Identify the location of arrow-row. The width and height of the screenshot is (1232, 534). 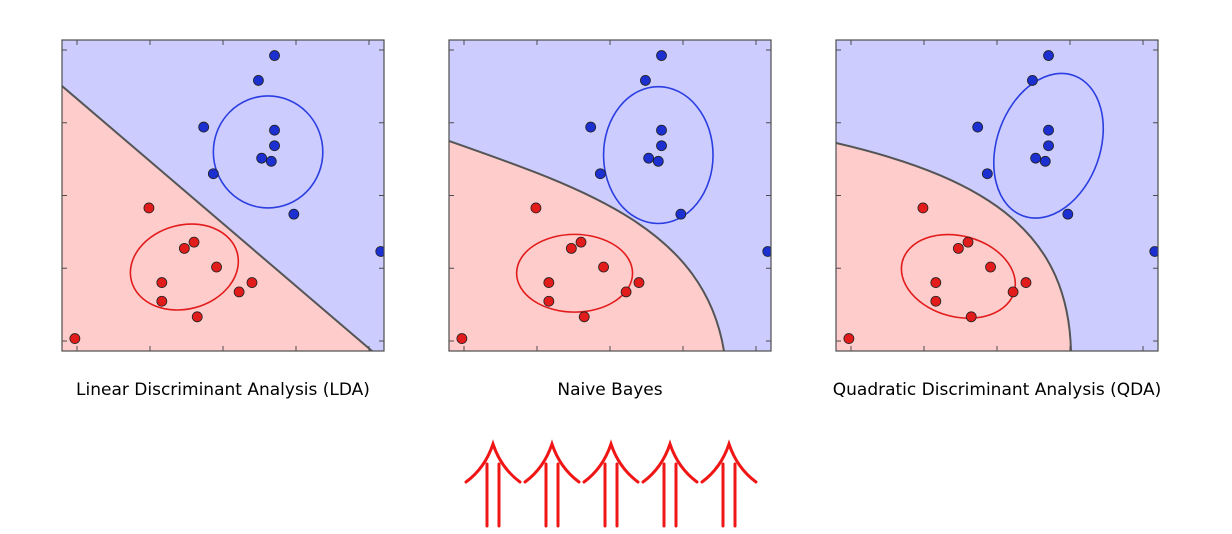
(611, 483).